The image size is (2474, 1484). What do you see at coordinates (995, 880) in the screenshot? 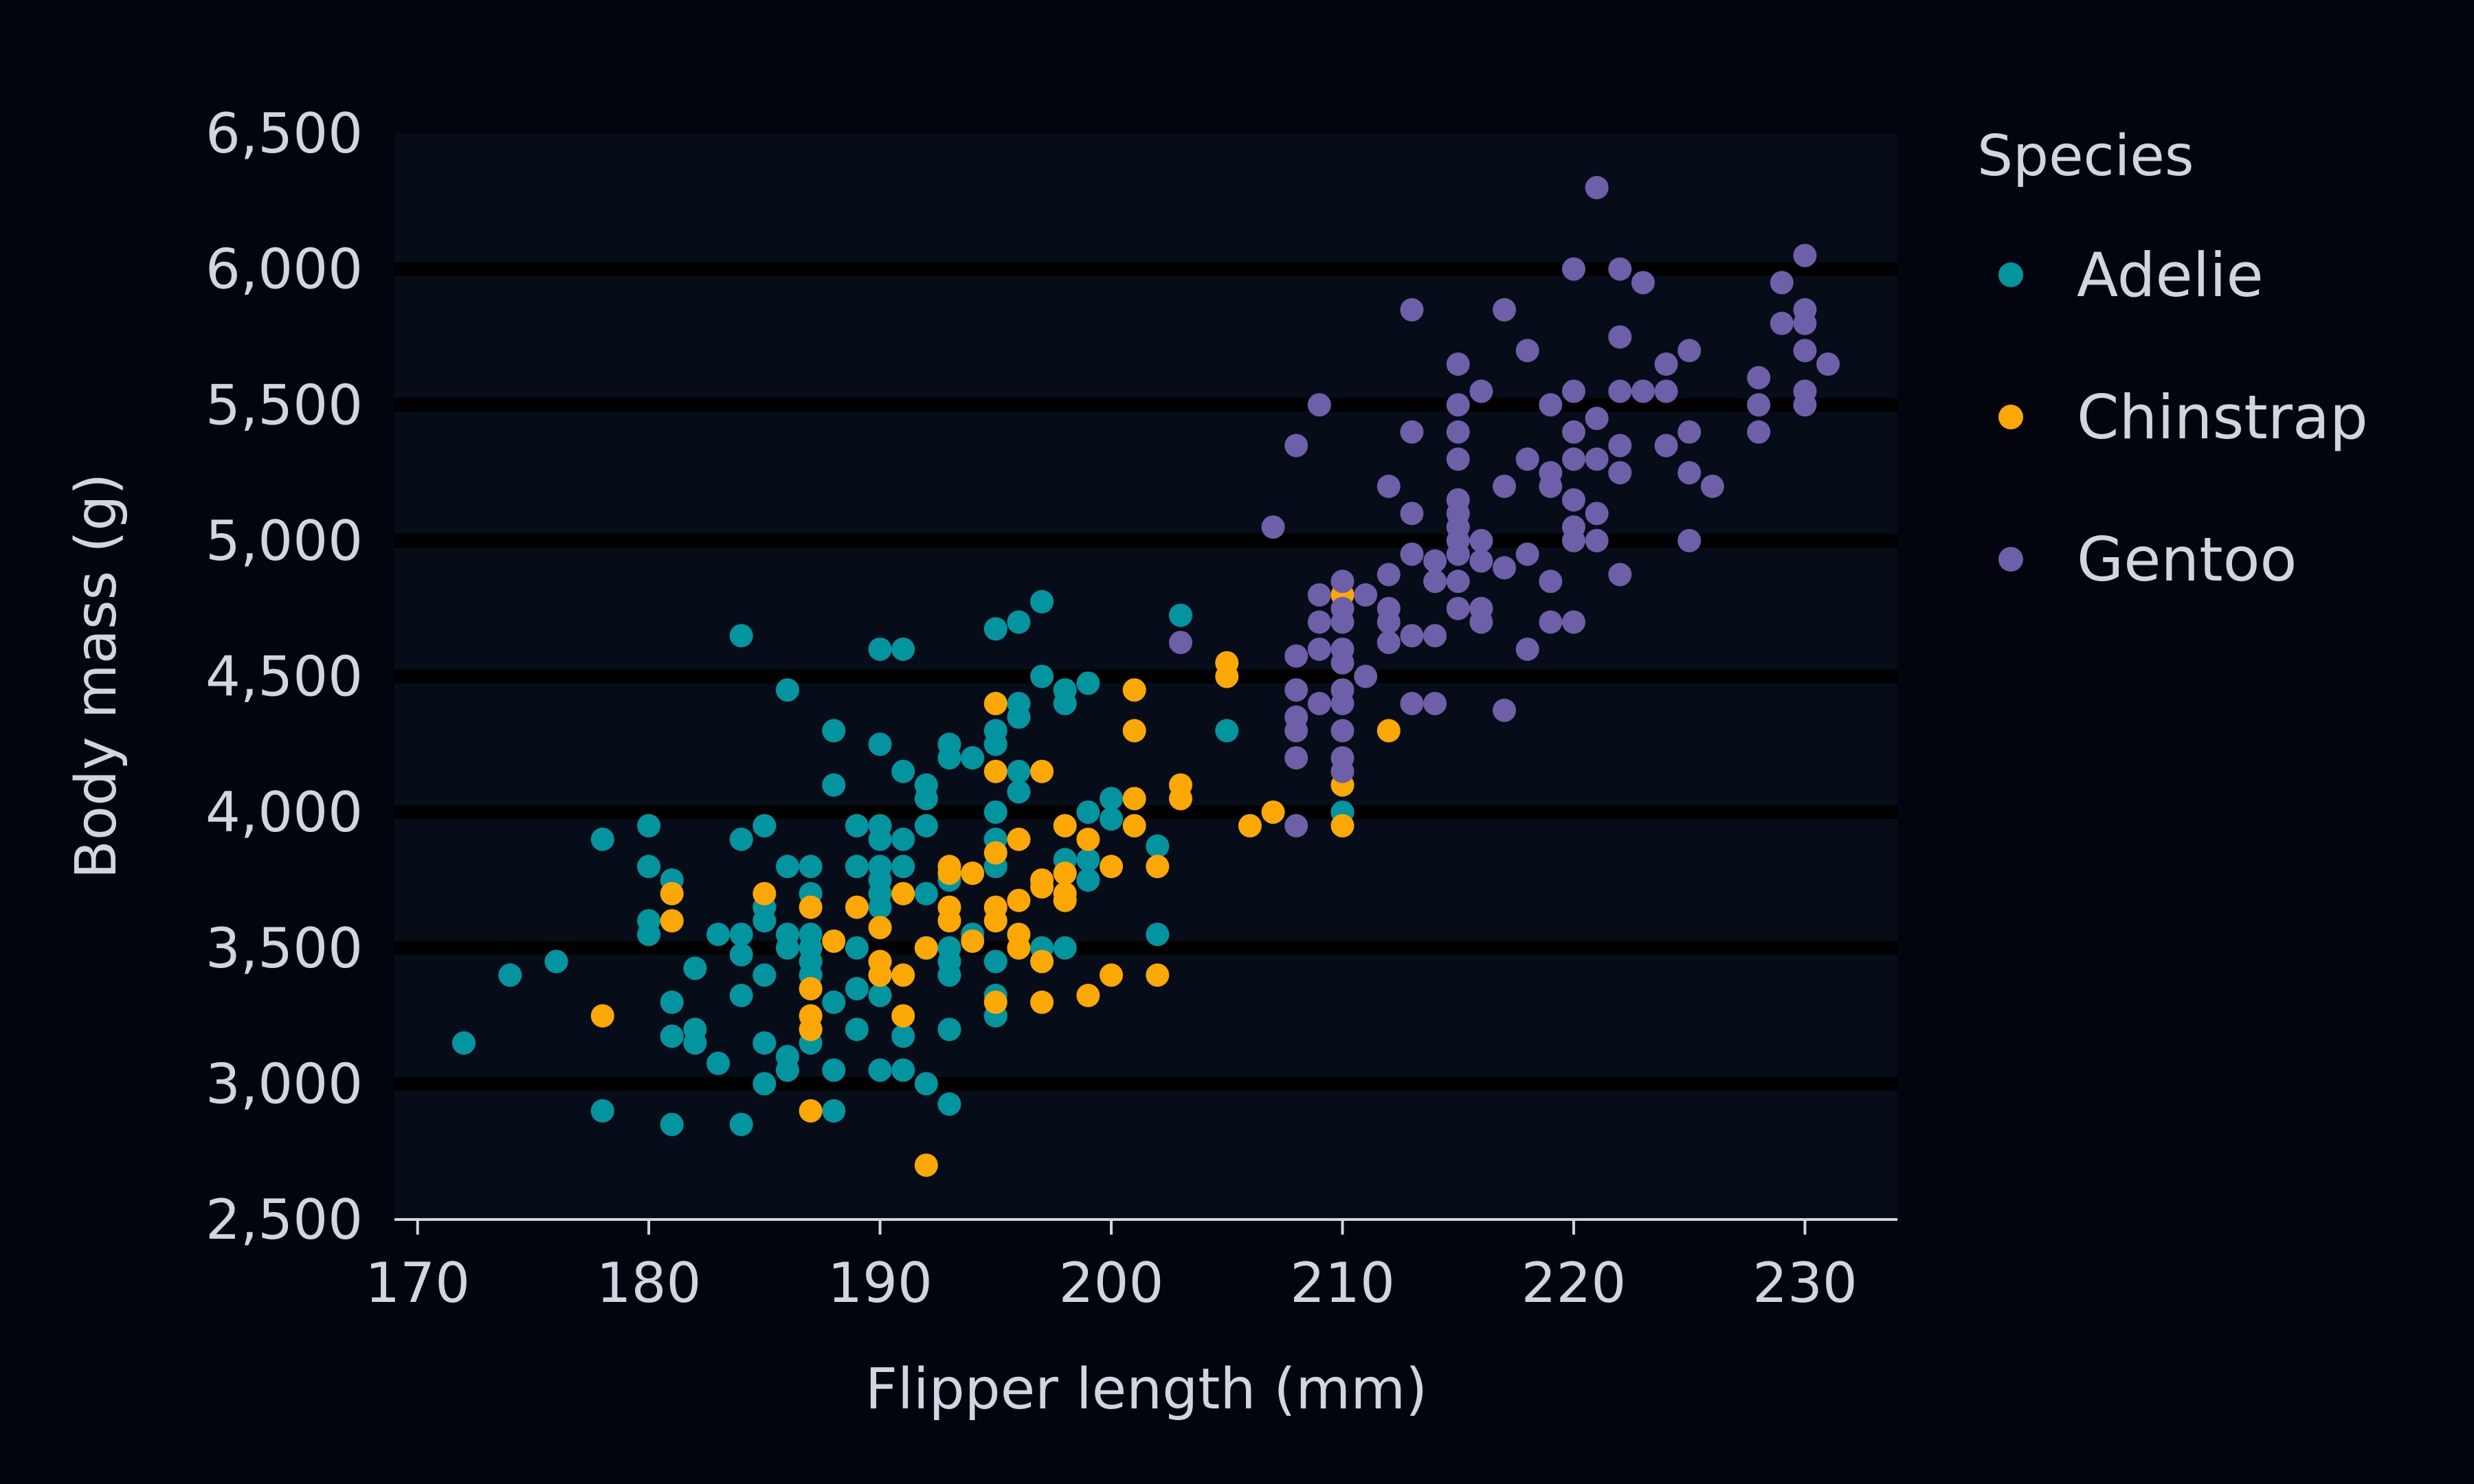
I see `series-chinstrap` at bounding box center [995, 880].